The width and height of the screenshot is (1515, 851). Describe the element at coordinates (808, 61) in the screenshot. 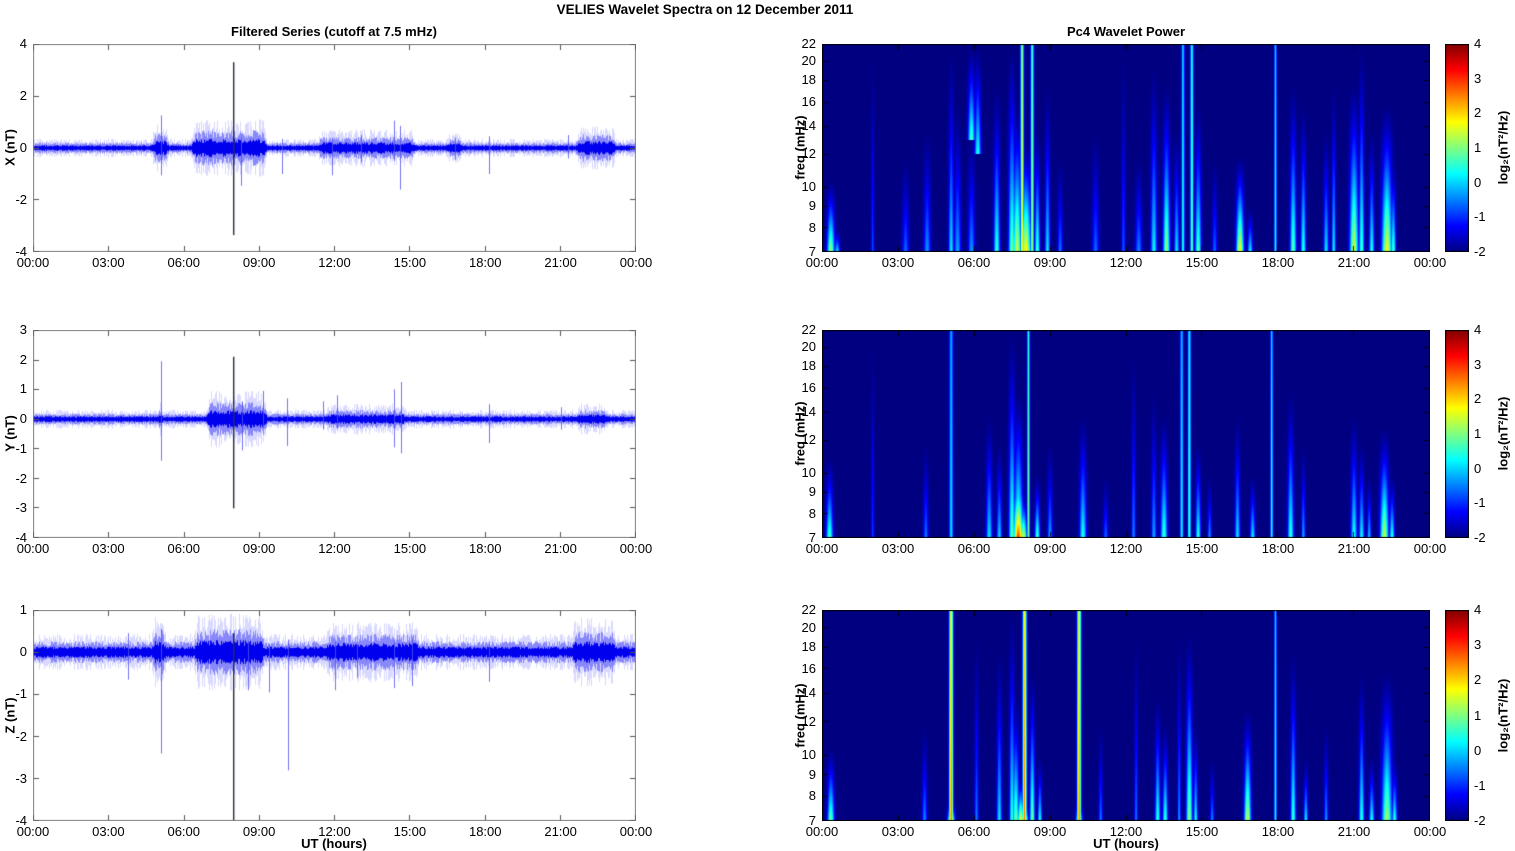

I see `ytick-label-sp-x: 20` at that location.